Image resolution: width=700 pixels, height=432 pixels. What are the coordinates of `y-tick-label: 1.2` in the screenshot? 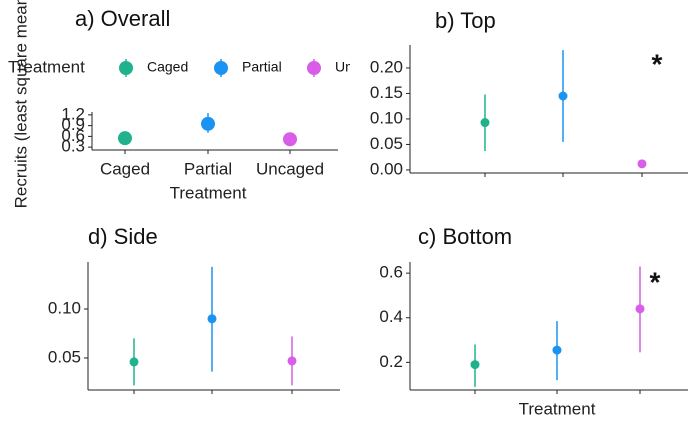 It's located at (73, 113).